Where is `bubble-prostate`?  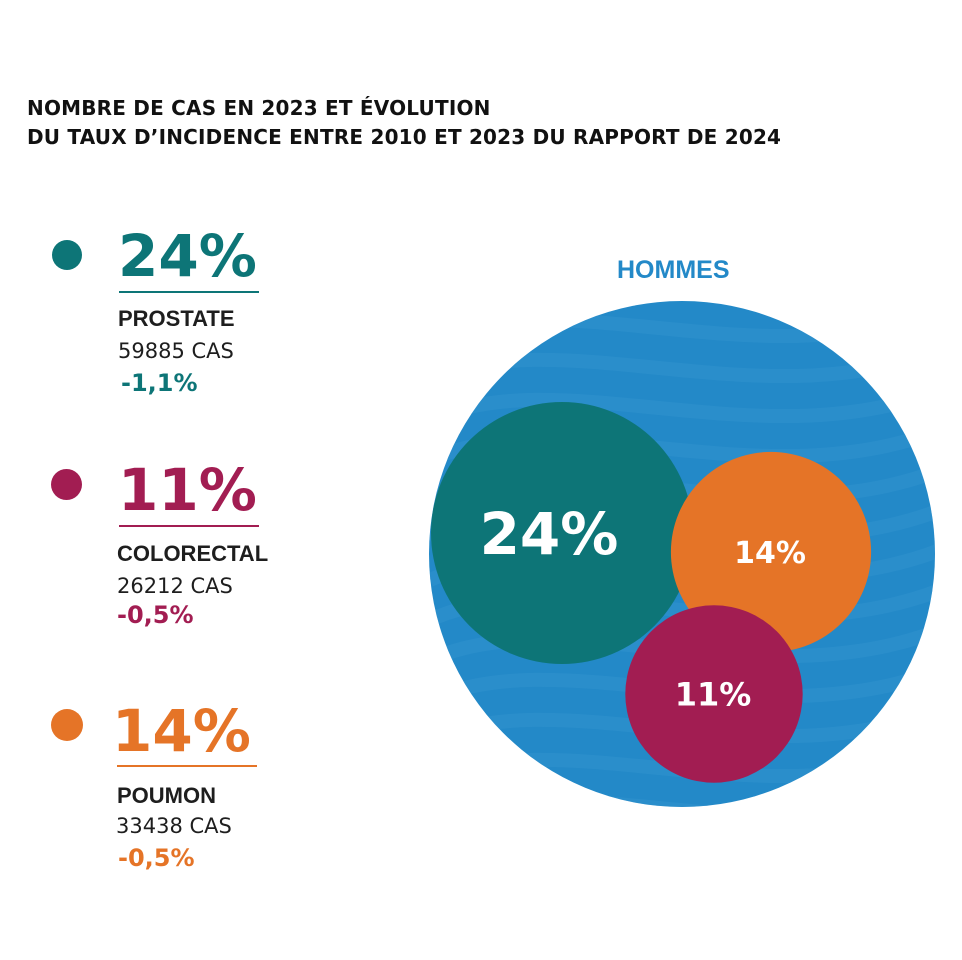
bubble-prostate is located at coordinates (562, 533).